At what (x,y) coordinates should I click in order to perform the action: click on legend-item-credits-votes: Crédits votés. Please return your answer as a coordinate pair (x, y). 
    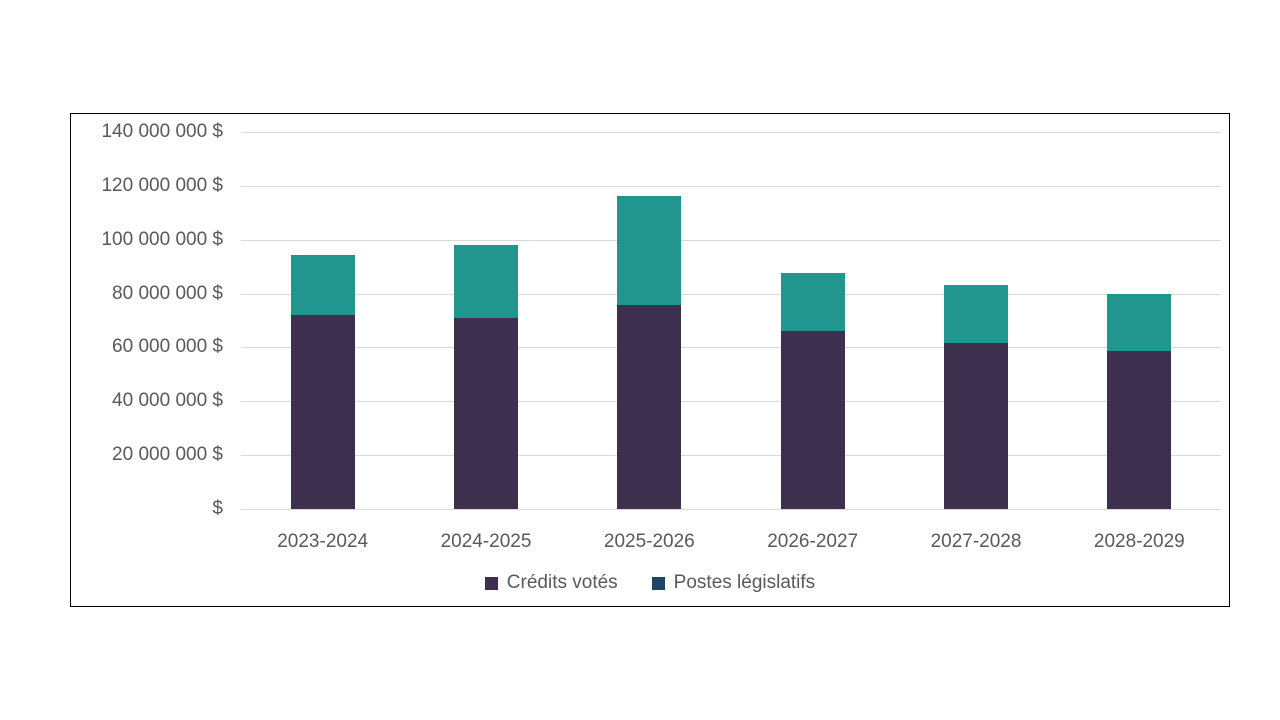
    Looking at the image, I should click on (551, 583).